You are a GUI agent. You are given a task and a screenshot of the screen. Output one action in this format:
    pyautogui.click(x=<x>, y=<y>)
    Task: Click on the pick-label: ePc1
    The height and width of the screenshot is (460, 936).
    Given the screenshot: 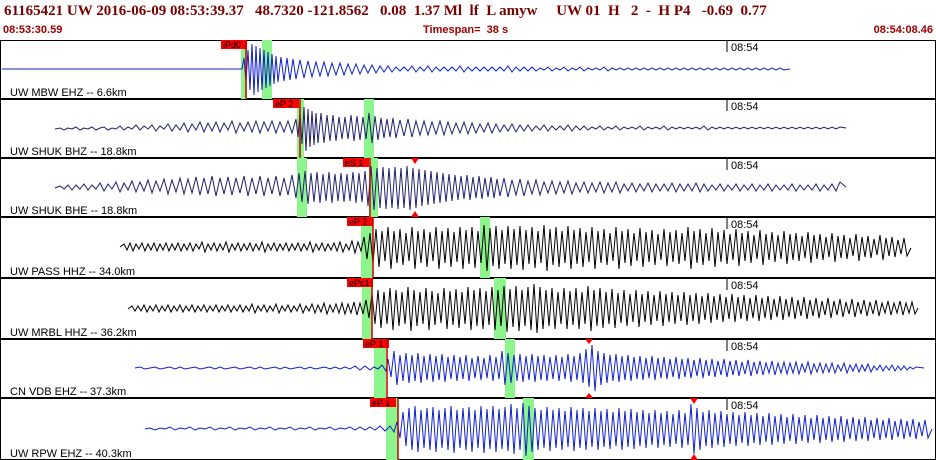 What is the action you would take?
    pyautogui.click(x=359, y=283)
    